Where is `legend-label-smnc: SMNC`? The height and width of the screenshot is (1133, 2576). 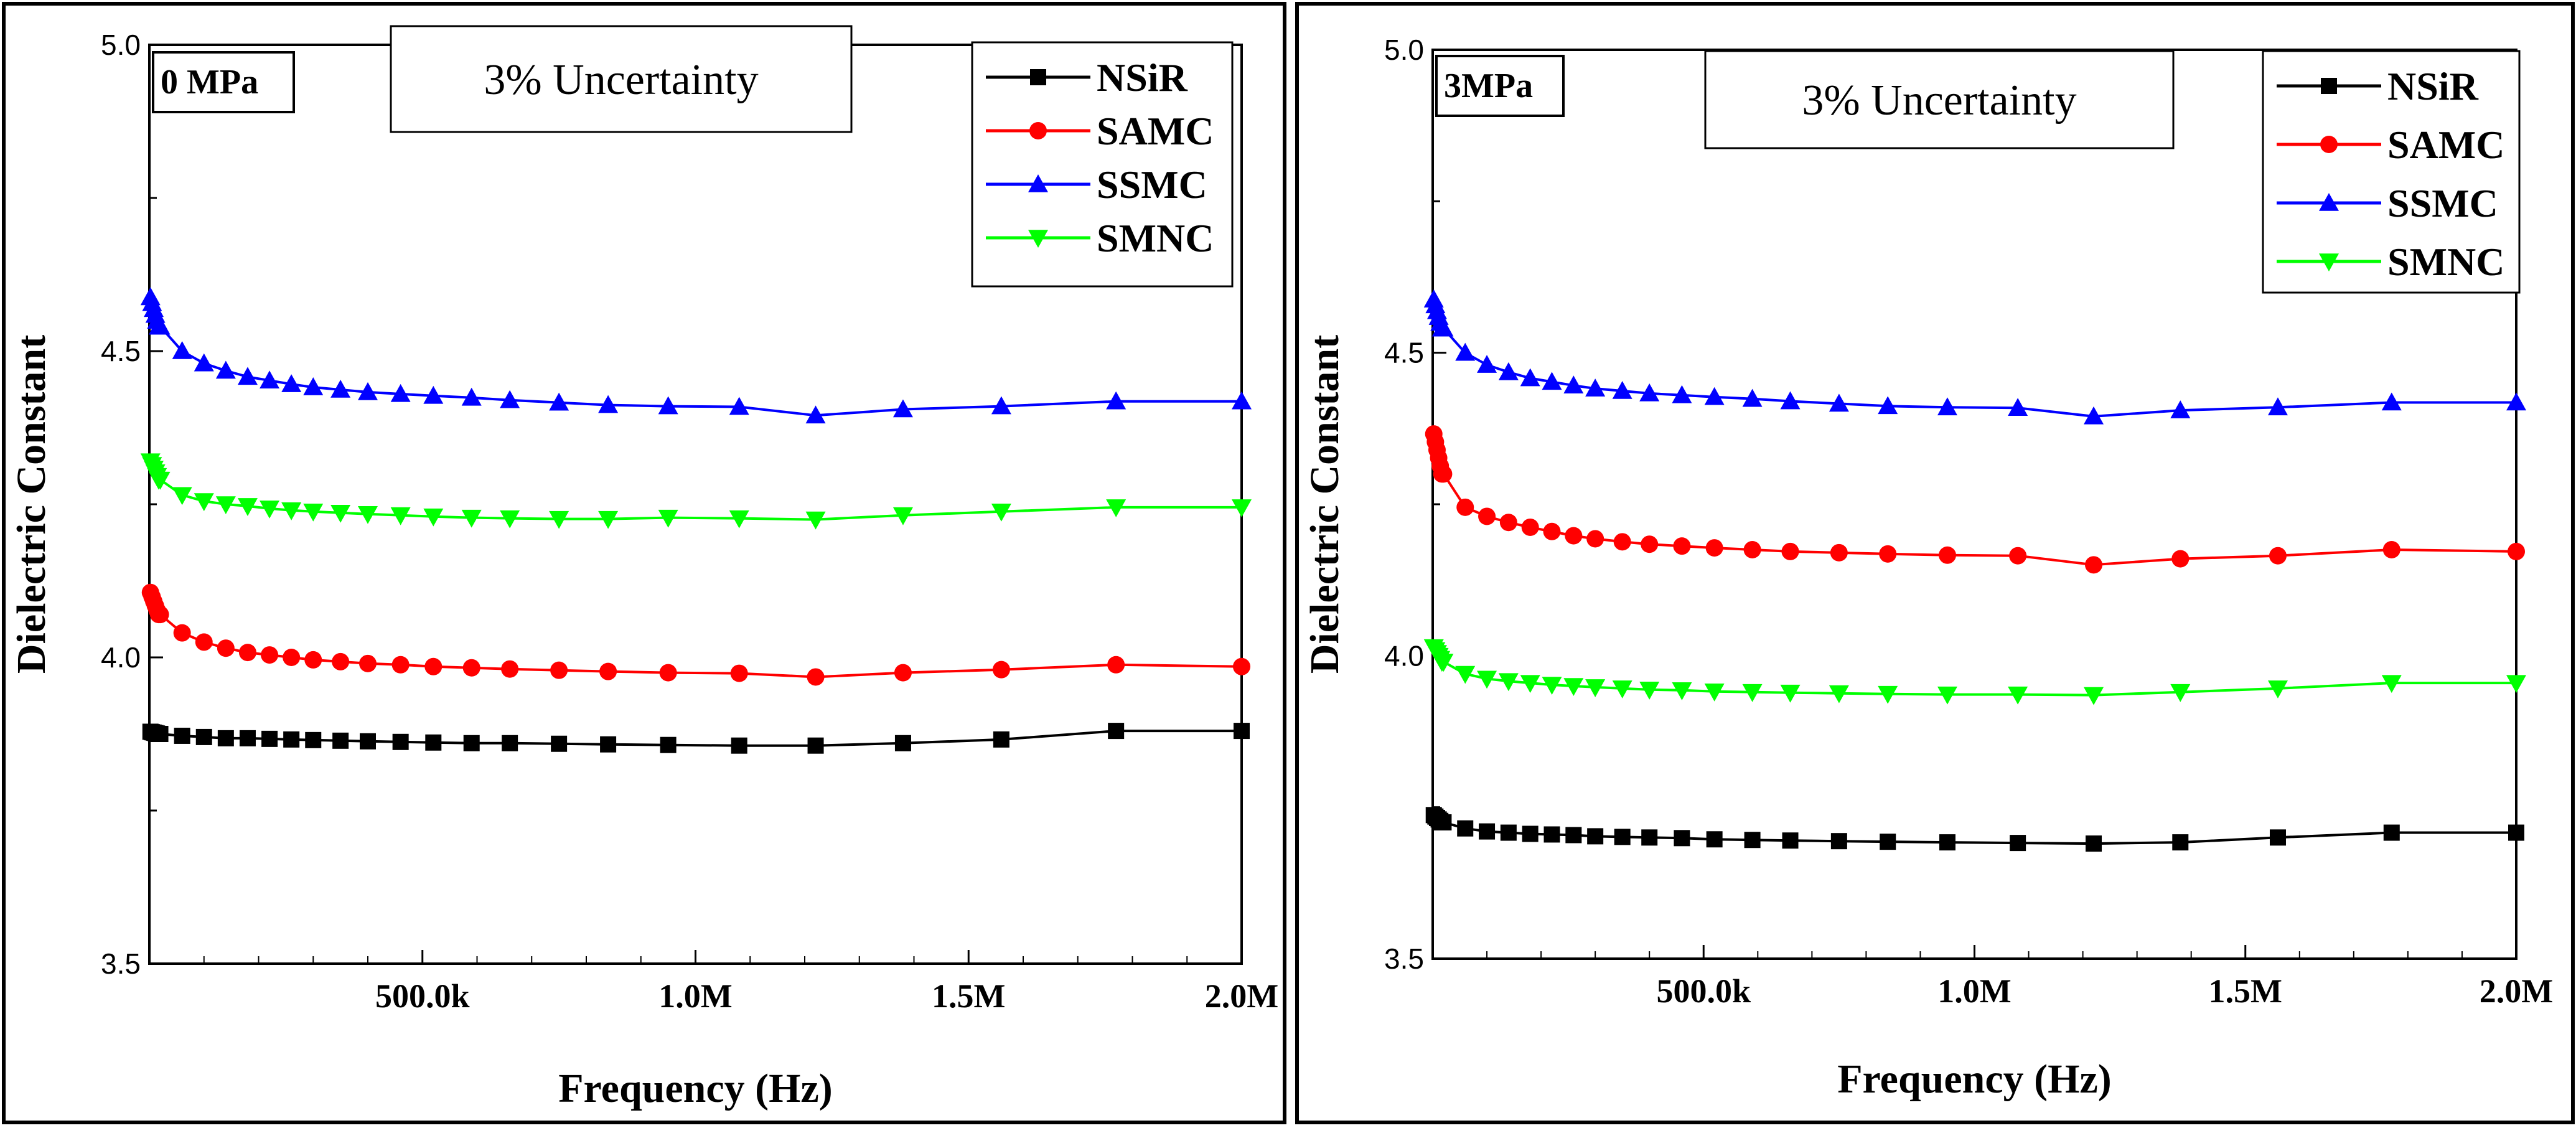
legend-label-smnc: SMNC is located at coordinates (2445, 262).